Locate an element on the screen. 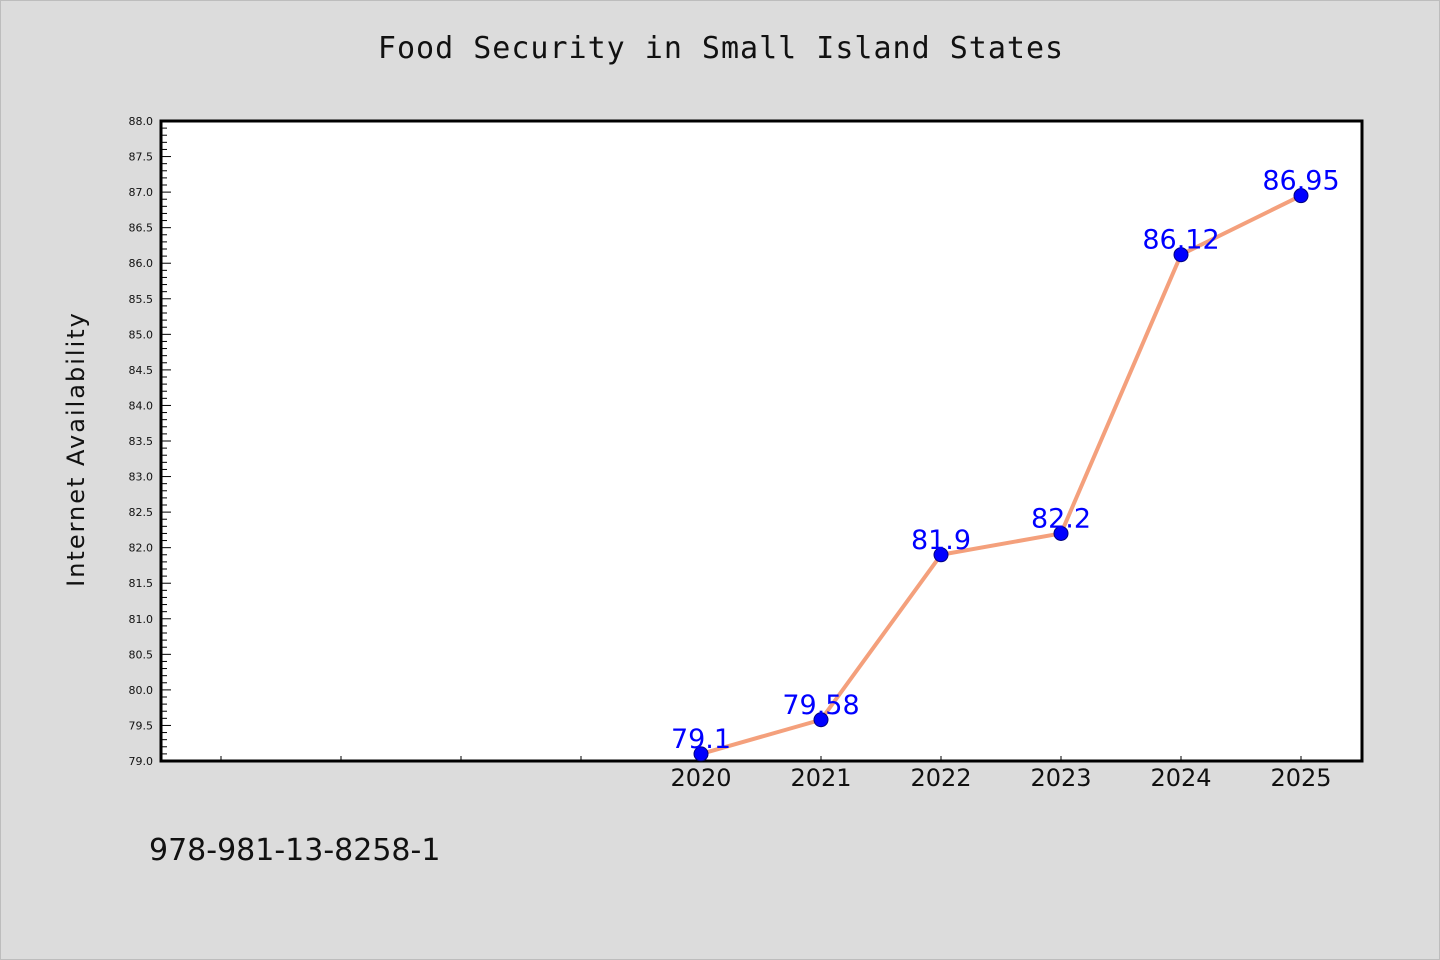  x-tick-label: 2025 is located at coordinates (1300, 778).